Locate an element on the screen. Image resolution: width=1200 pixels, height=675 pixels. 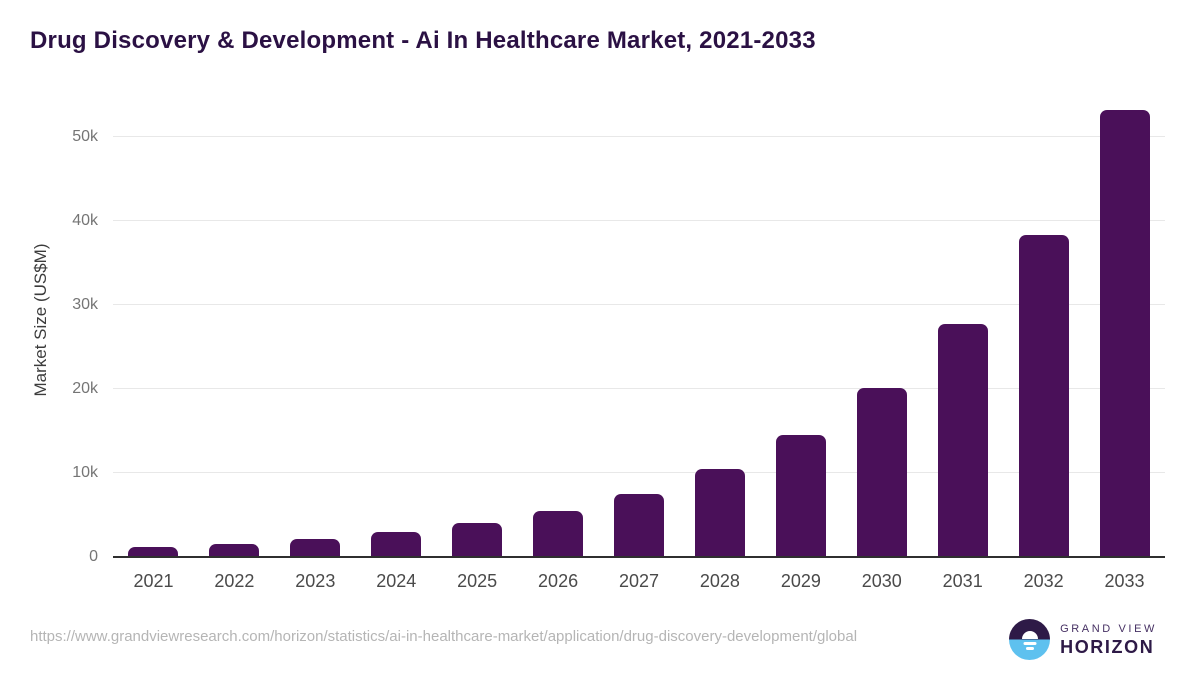
bar-2028 is located at coordinates (719, 513).